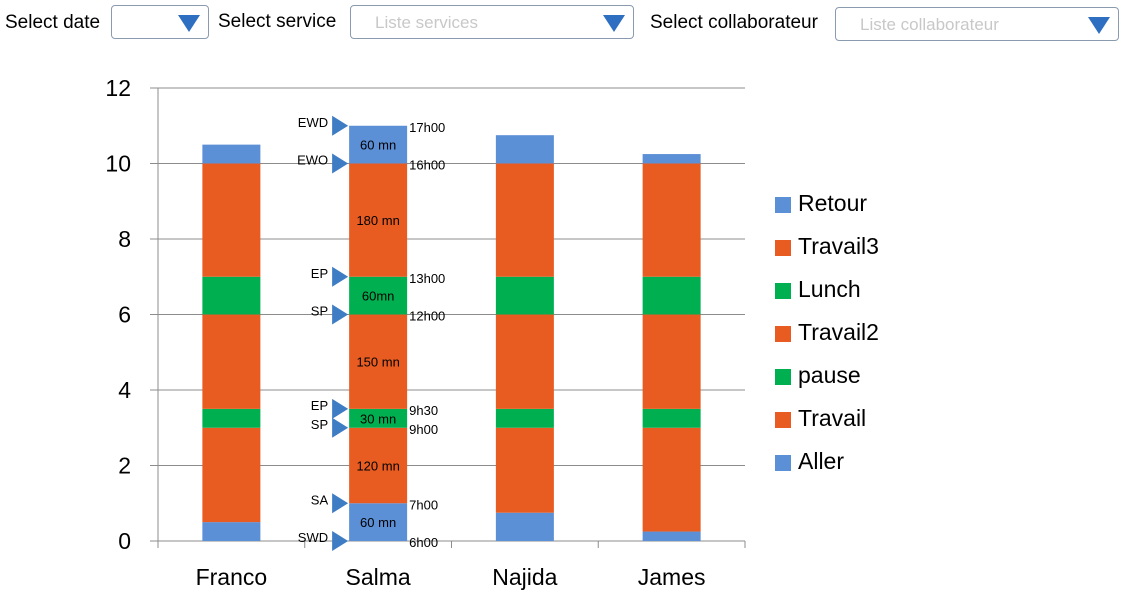  I want to click on y-tick-label: 6, so click(124, 315).